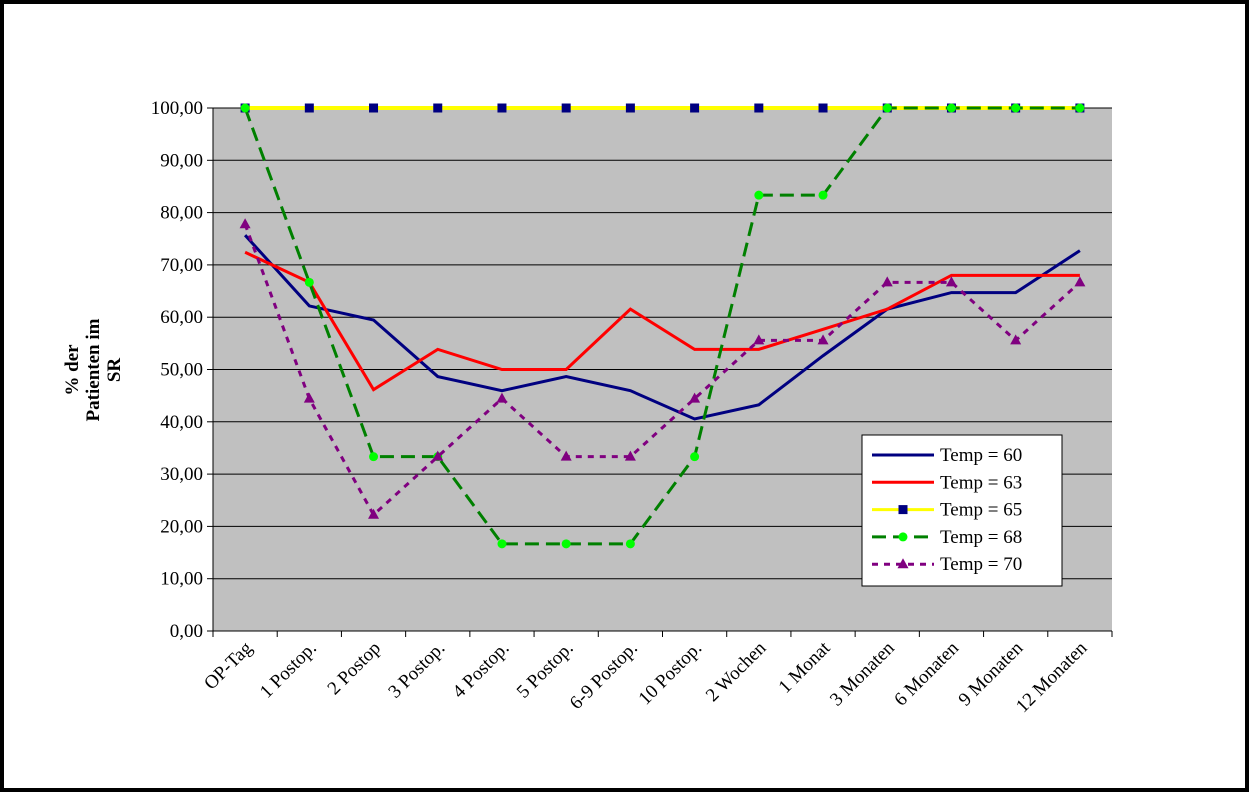 This screenshot has width=1249, height=792. I want to click on y-axis-title: % derPatienten imSR, so click(93, 369).